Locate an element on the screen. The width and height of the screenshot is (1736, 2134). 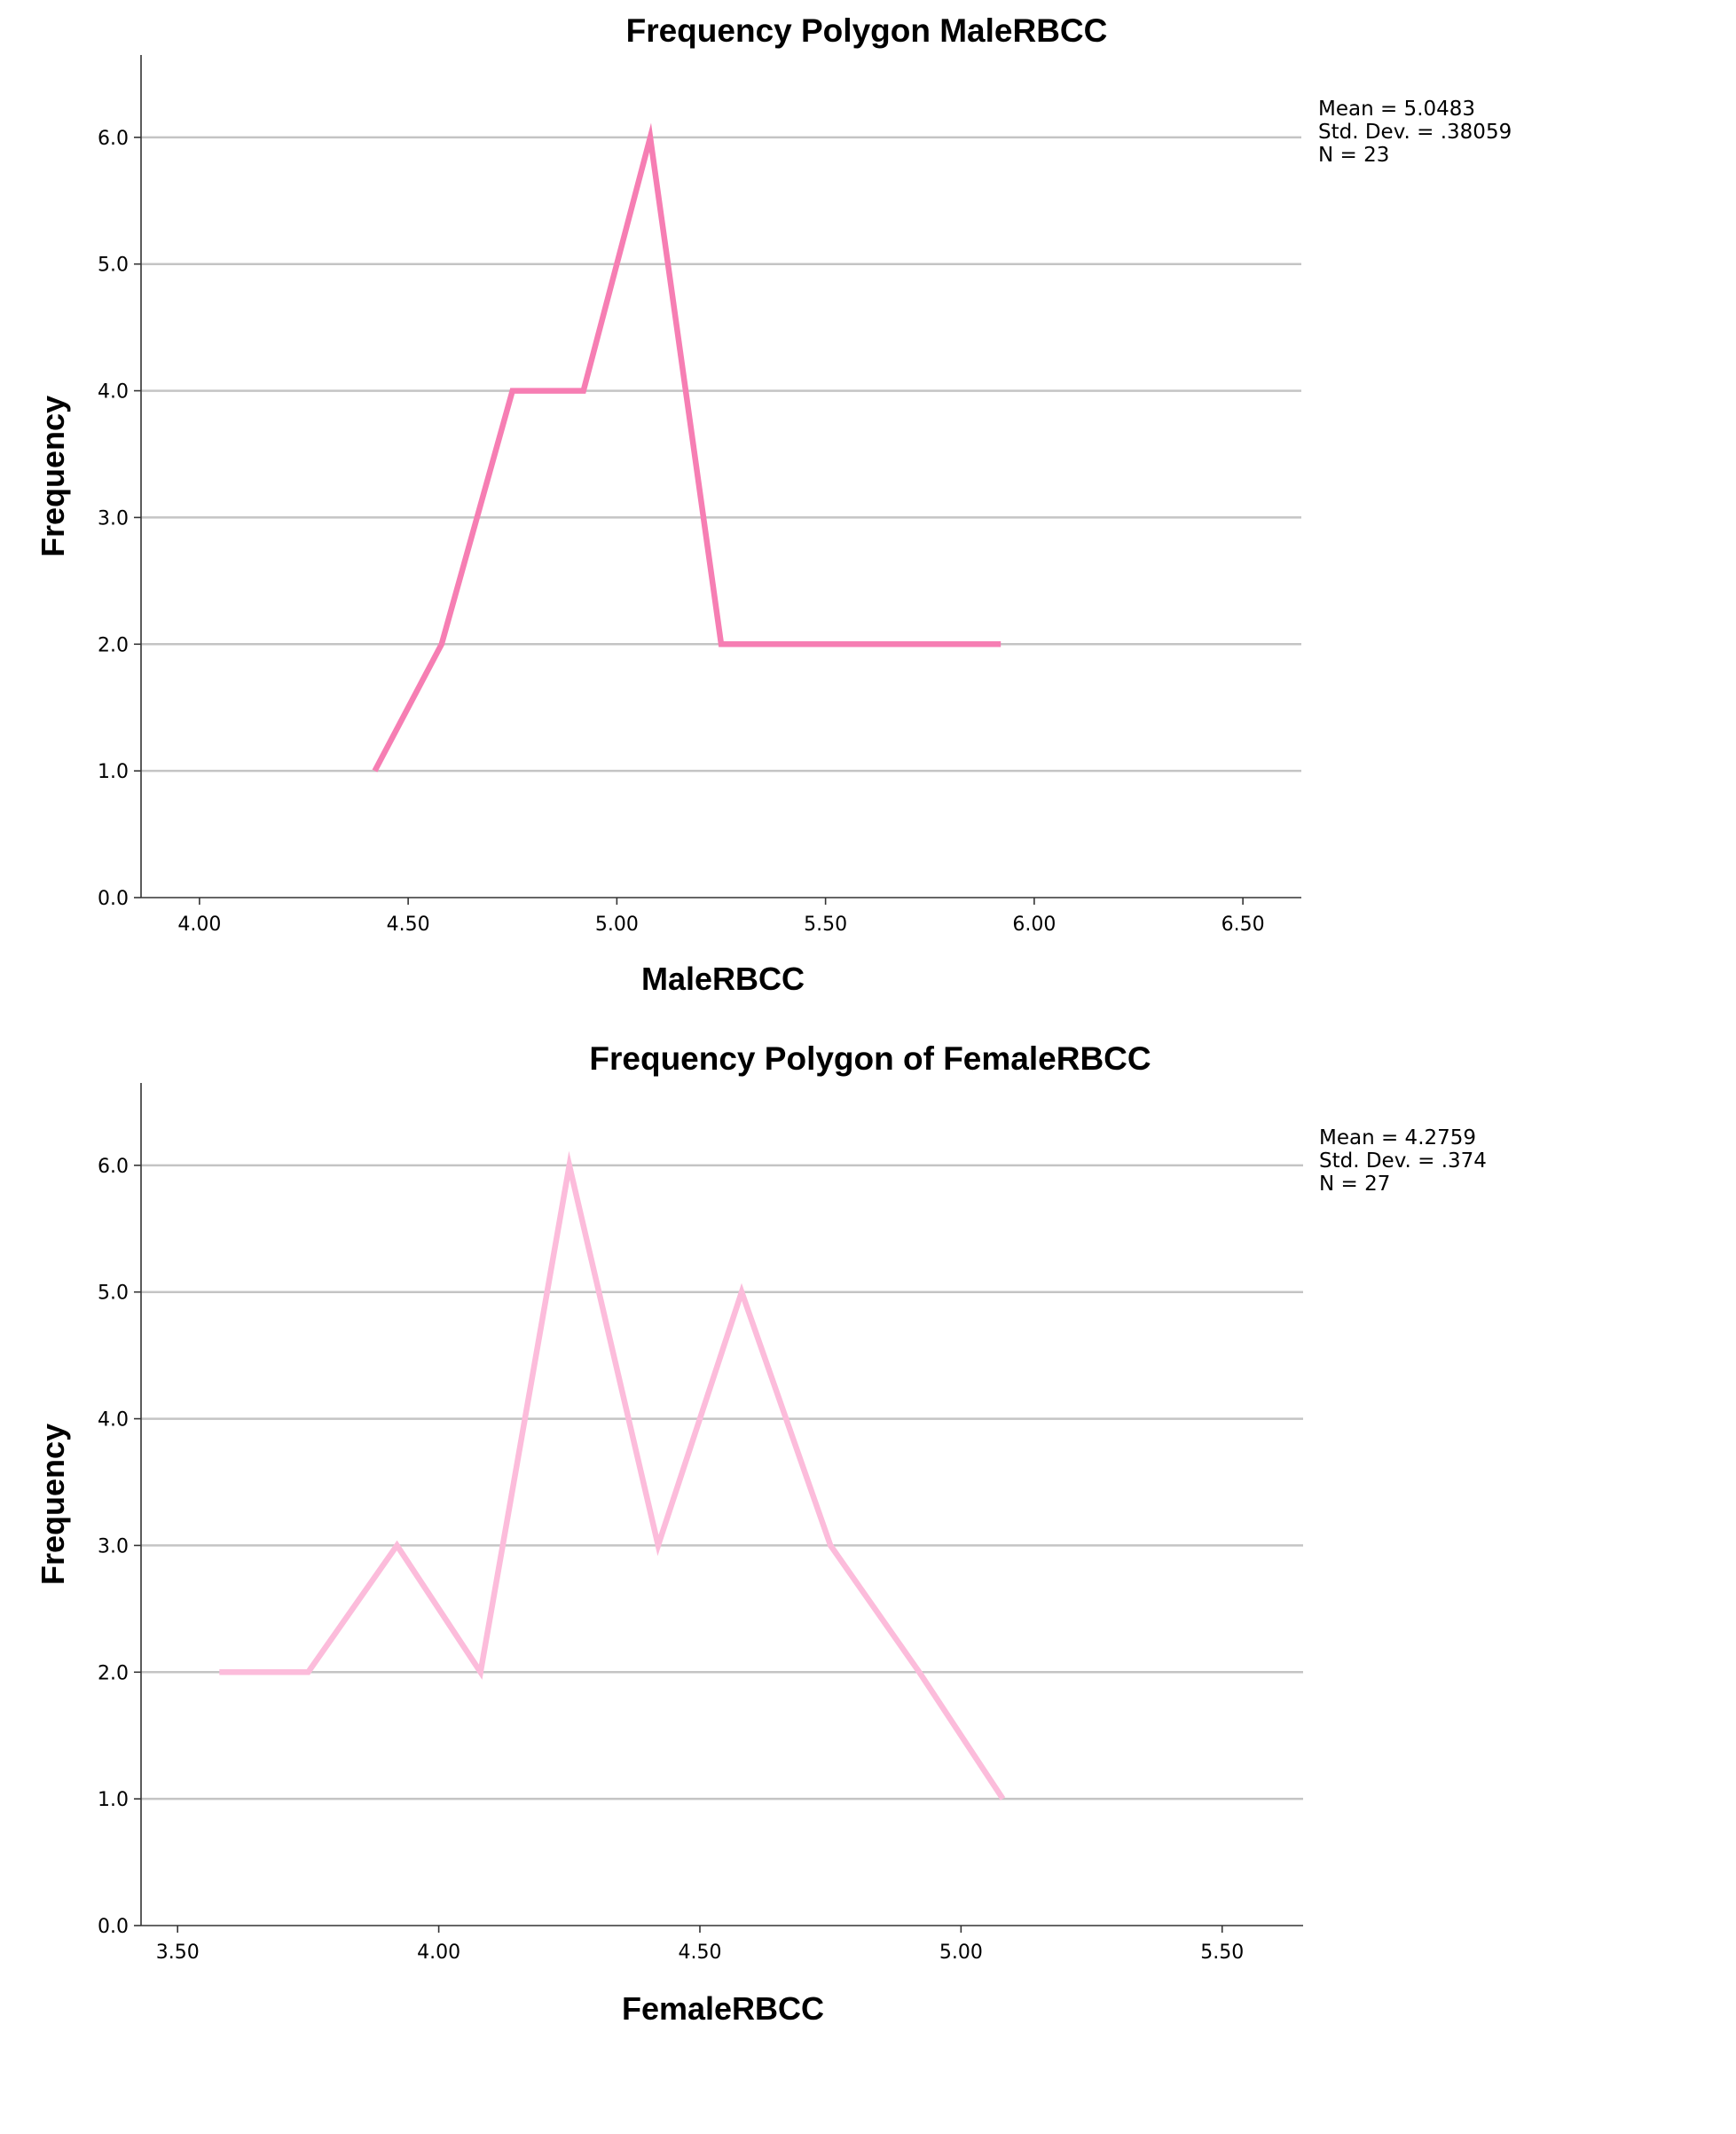
x-axis-label: FemaleRBCC is located at coordinates (723, 2008).